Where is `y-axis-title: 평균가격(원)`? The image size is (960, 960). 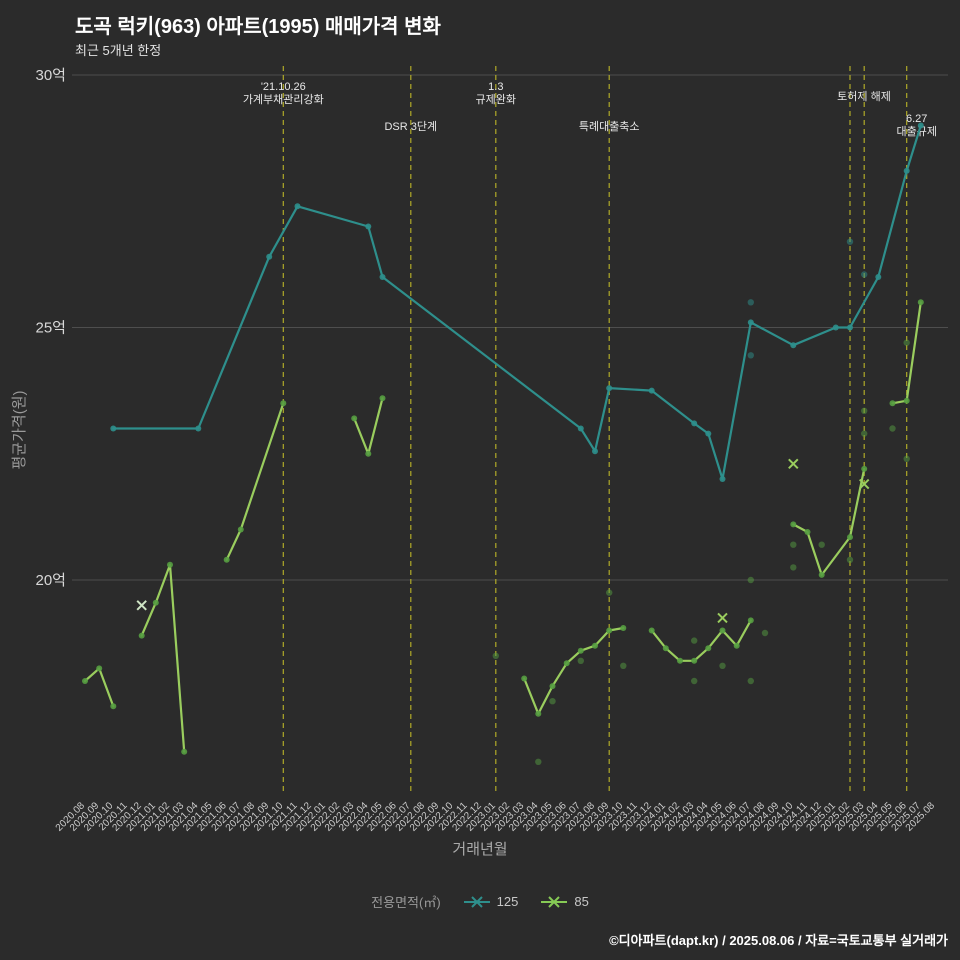
y-axis-title: 평균가격(원) is located at coordinates (19, 430).